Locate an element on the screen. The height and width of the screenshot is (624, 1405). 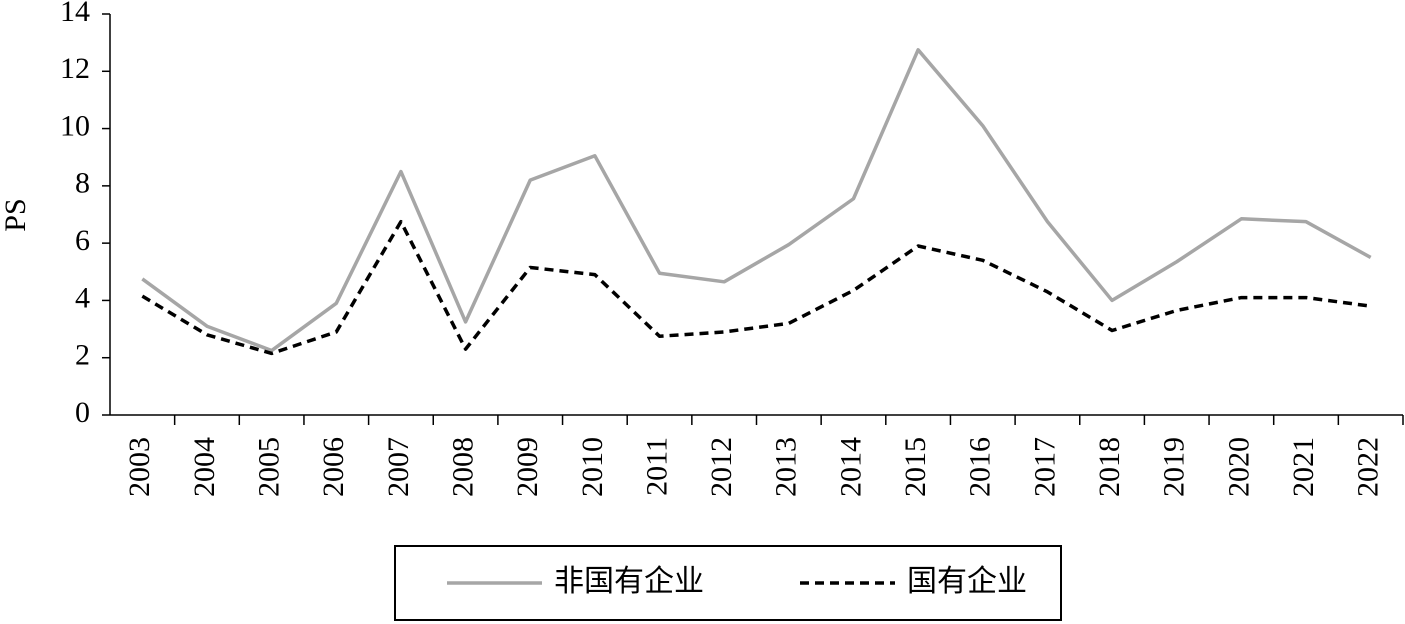
x-tick-label: 2018 is located at coordinates (1109, 467).